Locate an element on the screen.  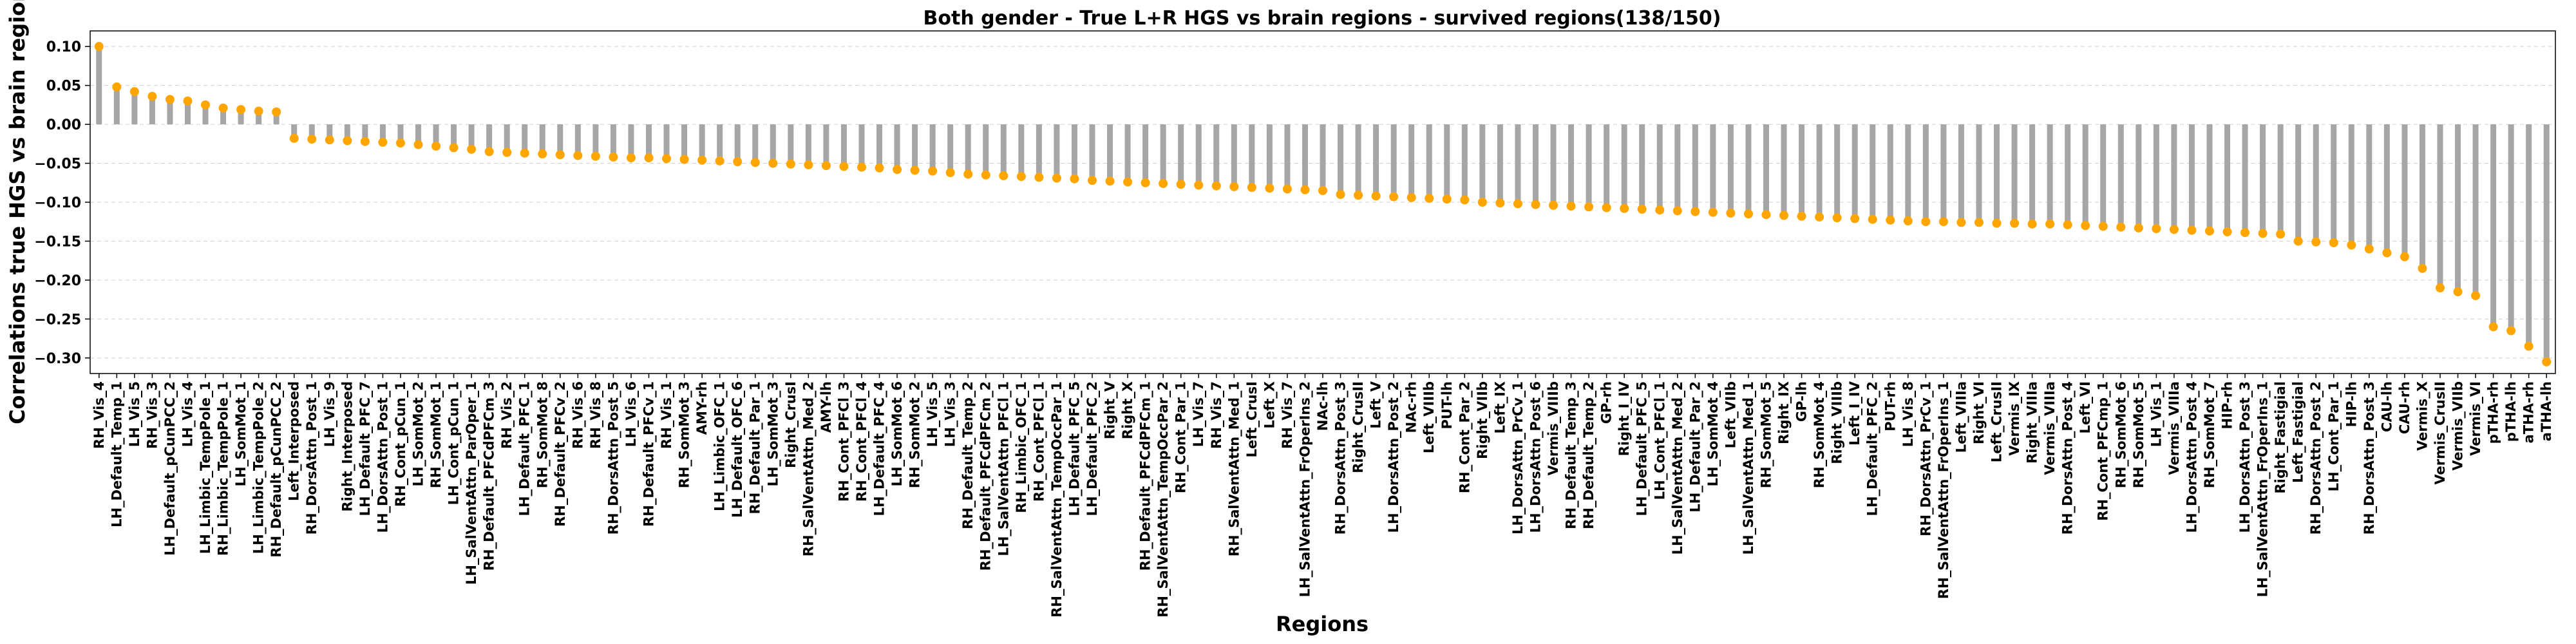
x-tick-label: LH_Default_Temp_1 is located at coordinates (116, 454).